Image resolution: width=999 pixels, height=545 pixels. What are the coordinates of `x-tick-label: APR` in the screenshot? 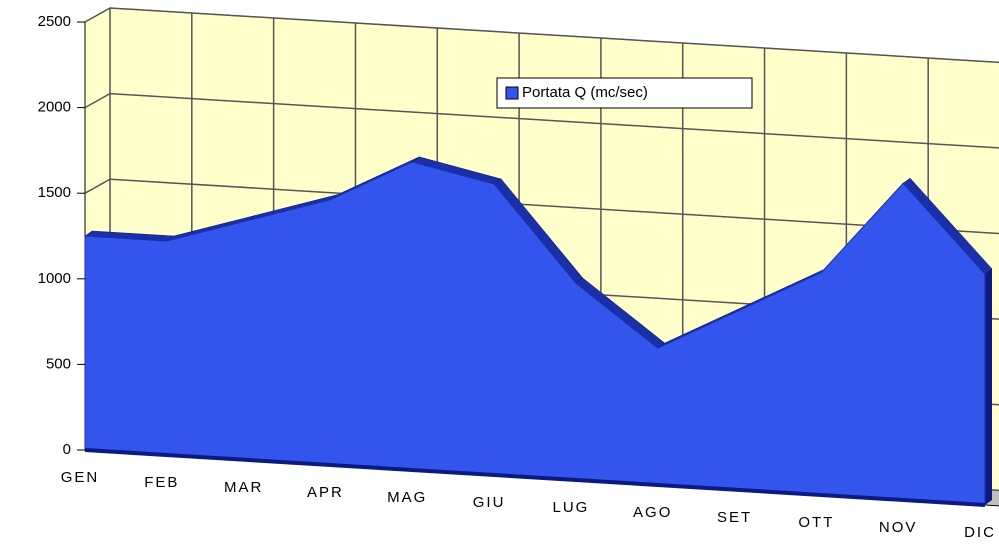 It's located at (325, 492).